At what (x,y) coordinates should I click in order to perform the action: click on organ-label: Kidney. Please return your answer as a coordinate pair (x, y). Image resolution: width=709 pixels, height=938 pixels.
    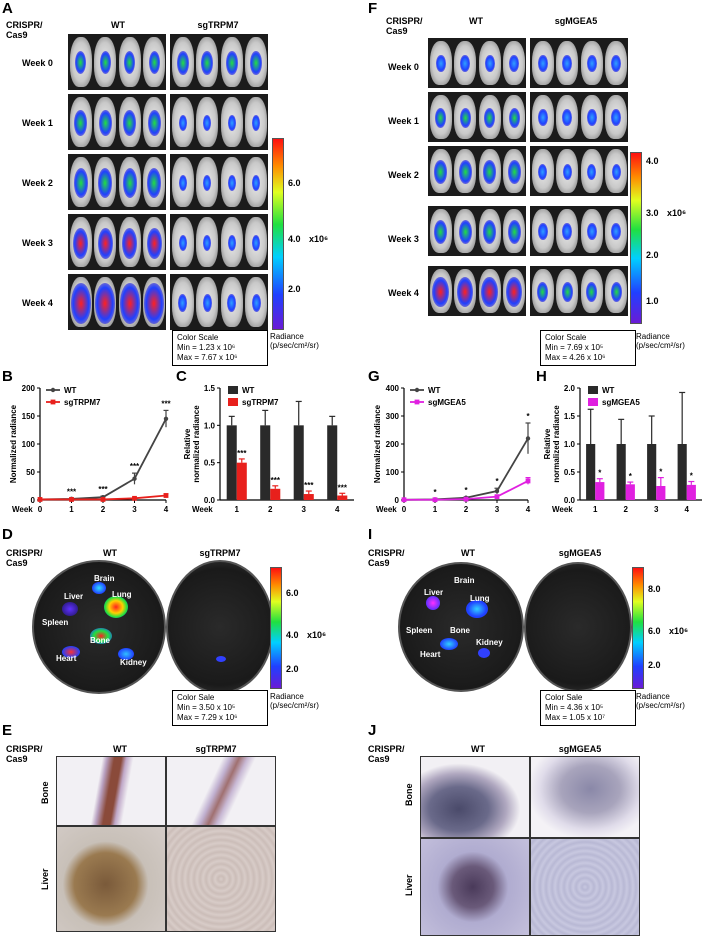
    Looking at the image, I should click on (489, 642).